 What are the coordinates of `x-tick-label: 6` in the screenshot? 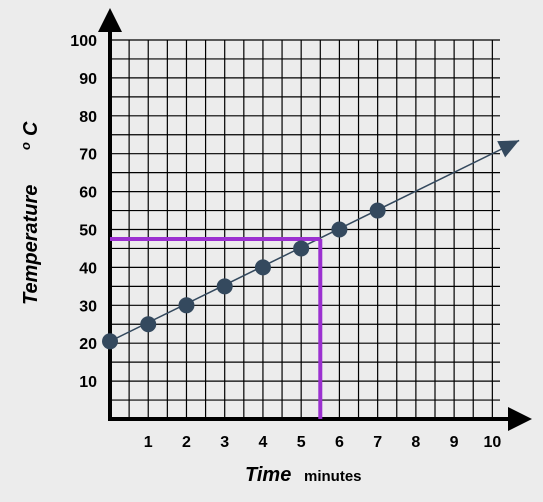 It's located at (339, 442).